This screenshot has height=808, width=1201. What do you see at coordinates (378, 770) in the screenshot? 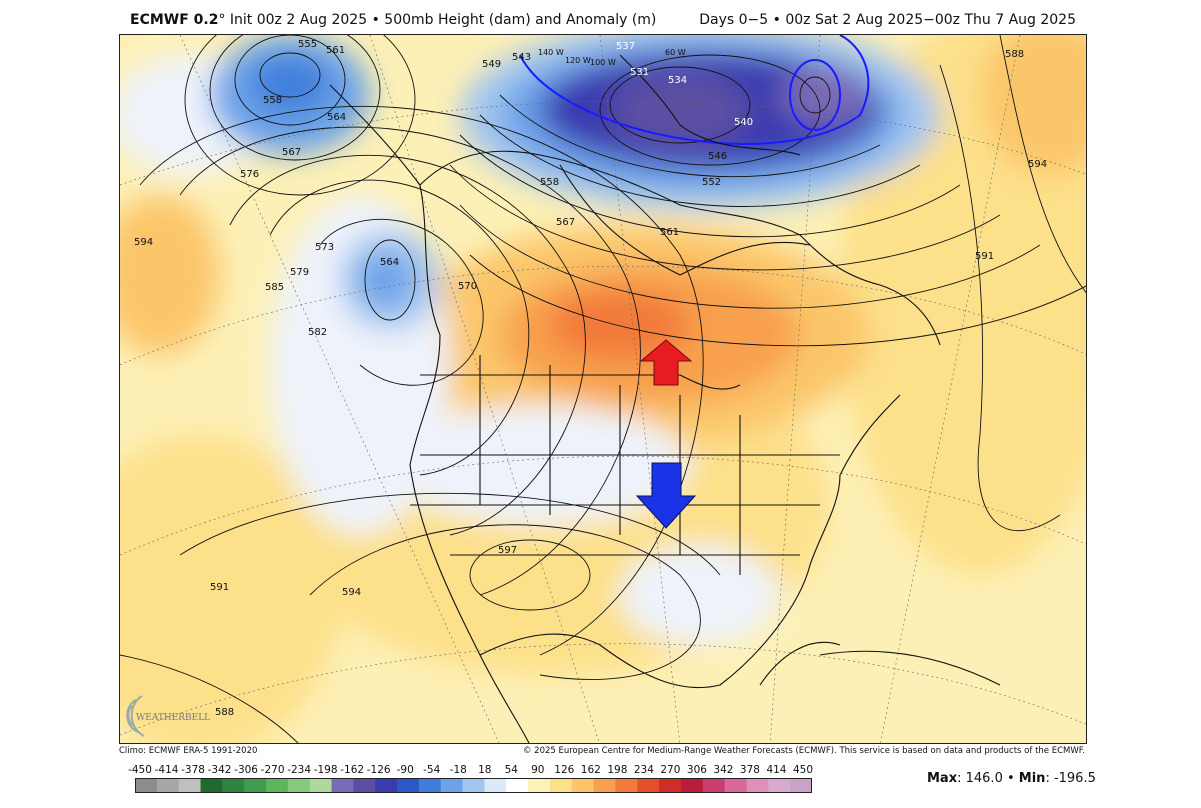
I see `colorbar-tick-label: -126` at bounding box center [378, 770].